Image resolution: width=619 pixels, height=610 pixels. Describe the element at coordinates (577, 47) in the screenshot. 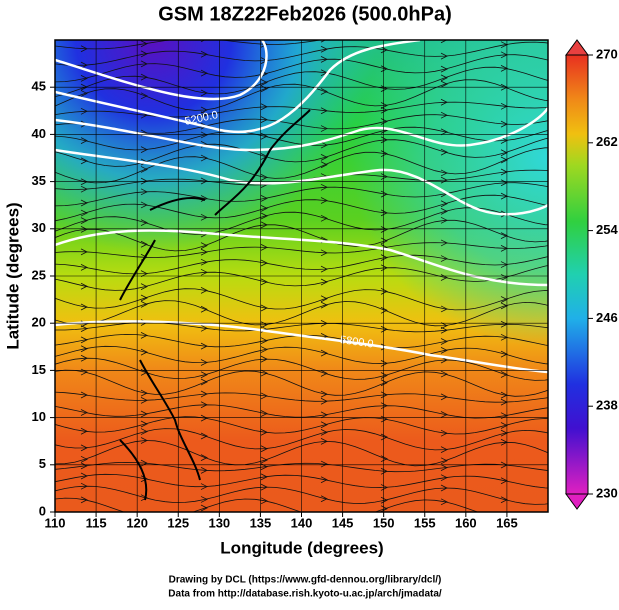

I see `colorbar-over` at that location.